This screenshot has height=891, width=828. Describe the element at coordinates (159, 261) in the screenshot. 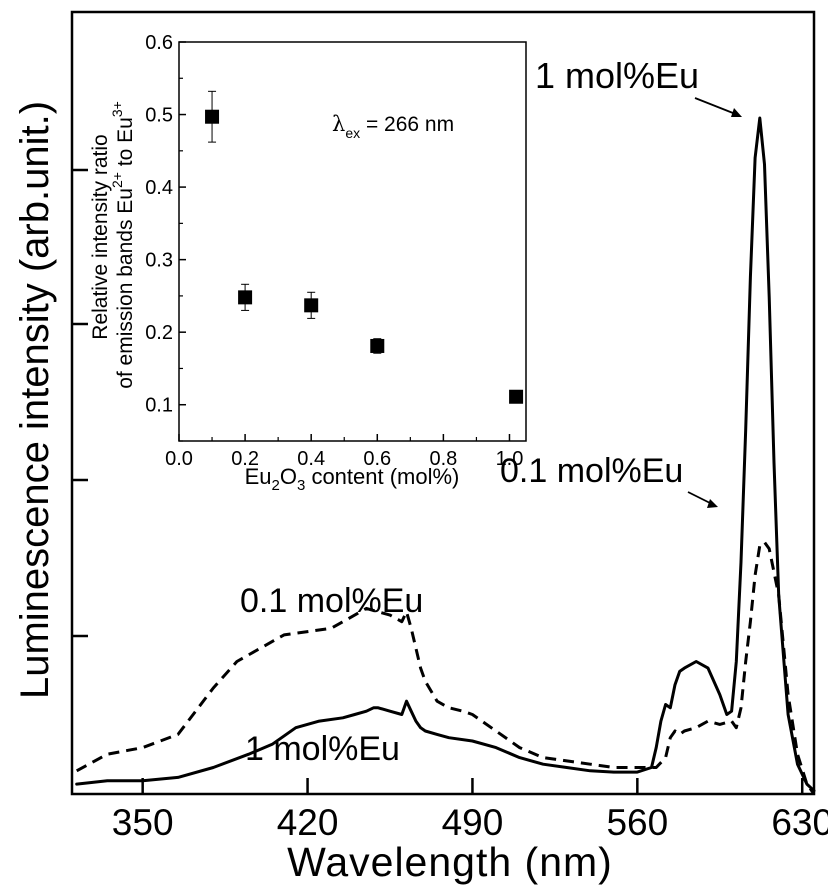

I see `inset-y-tick-label: 0.3` at that location.